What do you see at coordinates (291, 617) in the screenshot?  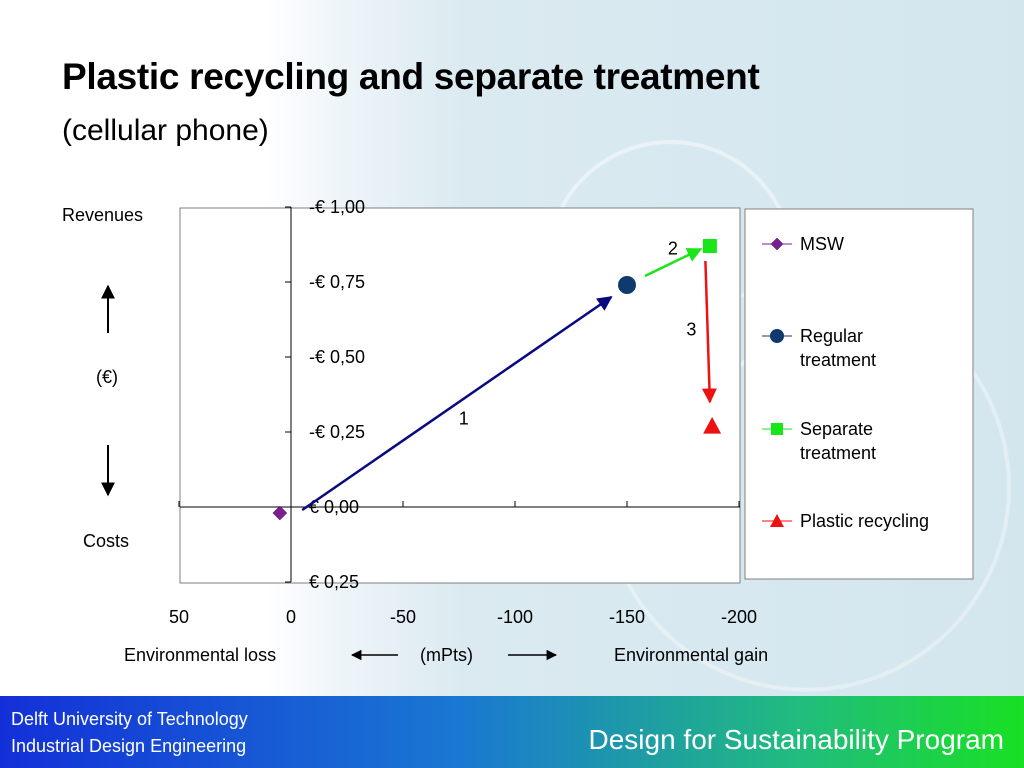 I see `x-tick-label: 0` at bounding box center [291, 617].